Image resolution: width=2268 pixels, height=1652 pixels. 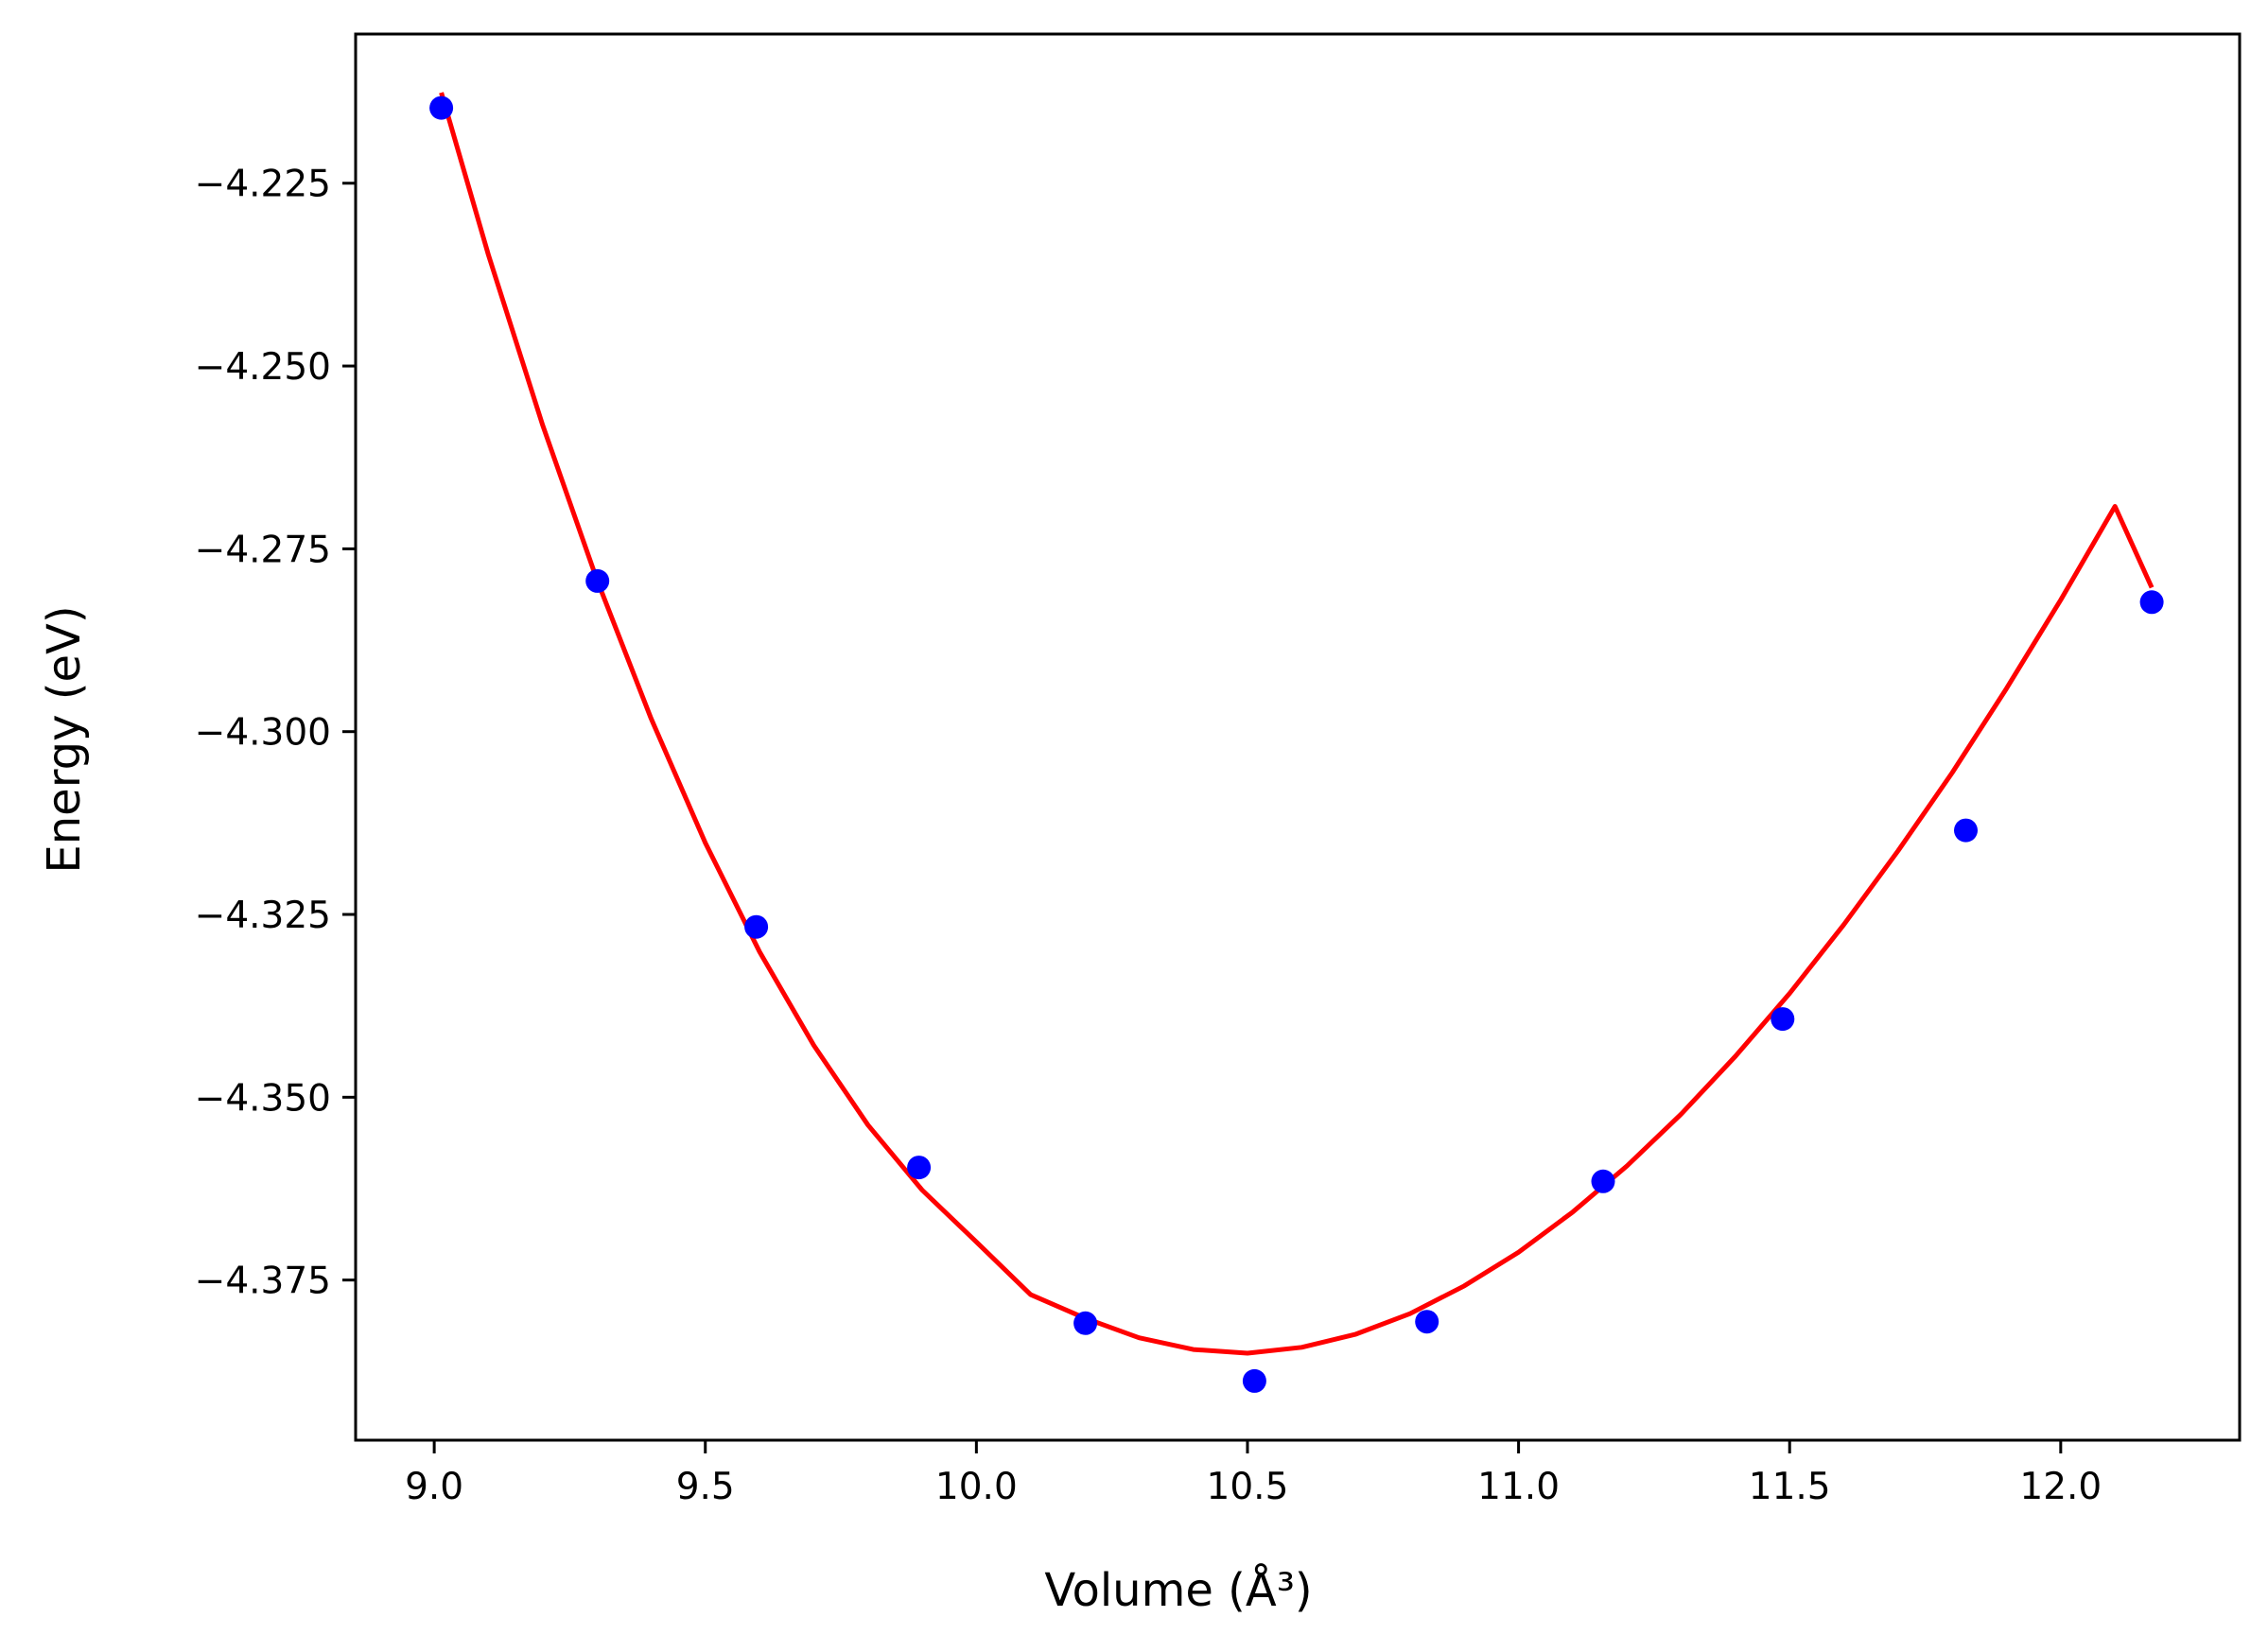 What do you see at coordinates (2060, 1487) in the screenshot?
I see `x-tick-label: 12.0` at bounding box center [2060, 1487].